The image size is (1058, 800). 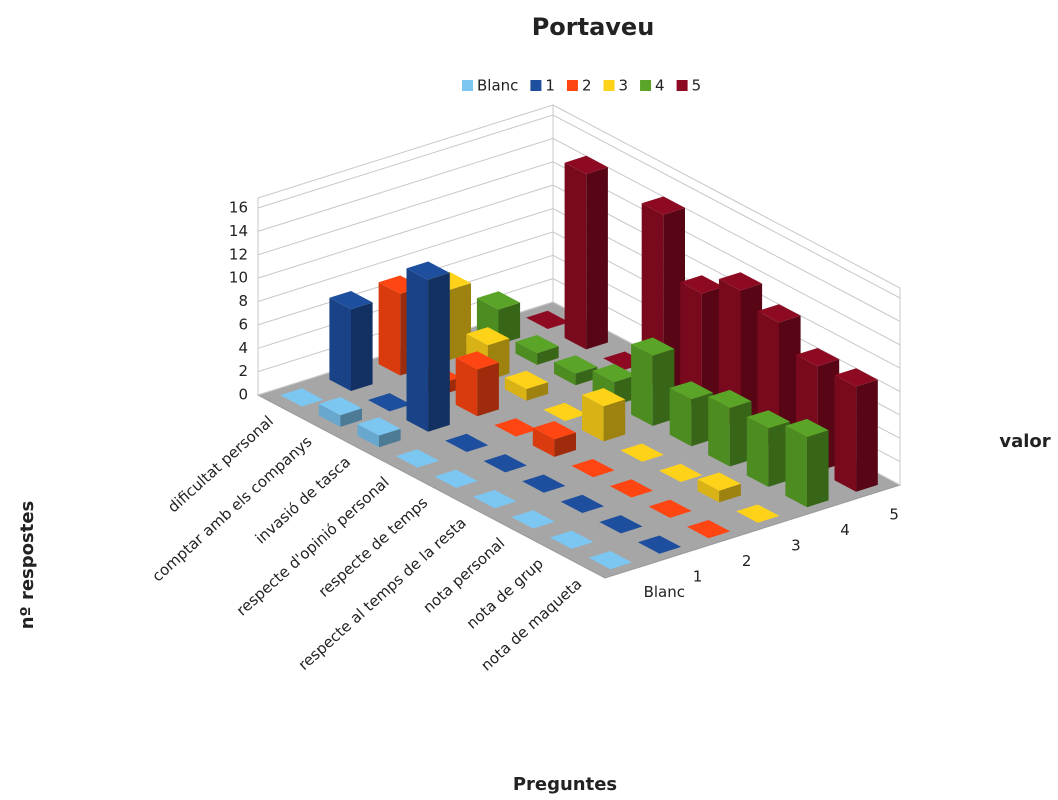 I want to click on legend-label: Blanc, so click(x=497, y=86).